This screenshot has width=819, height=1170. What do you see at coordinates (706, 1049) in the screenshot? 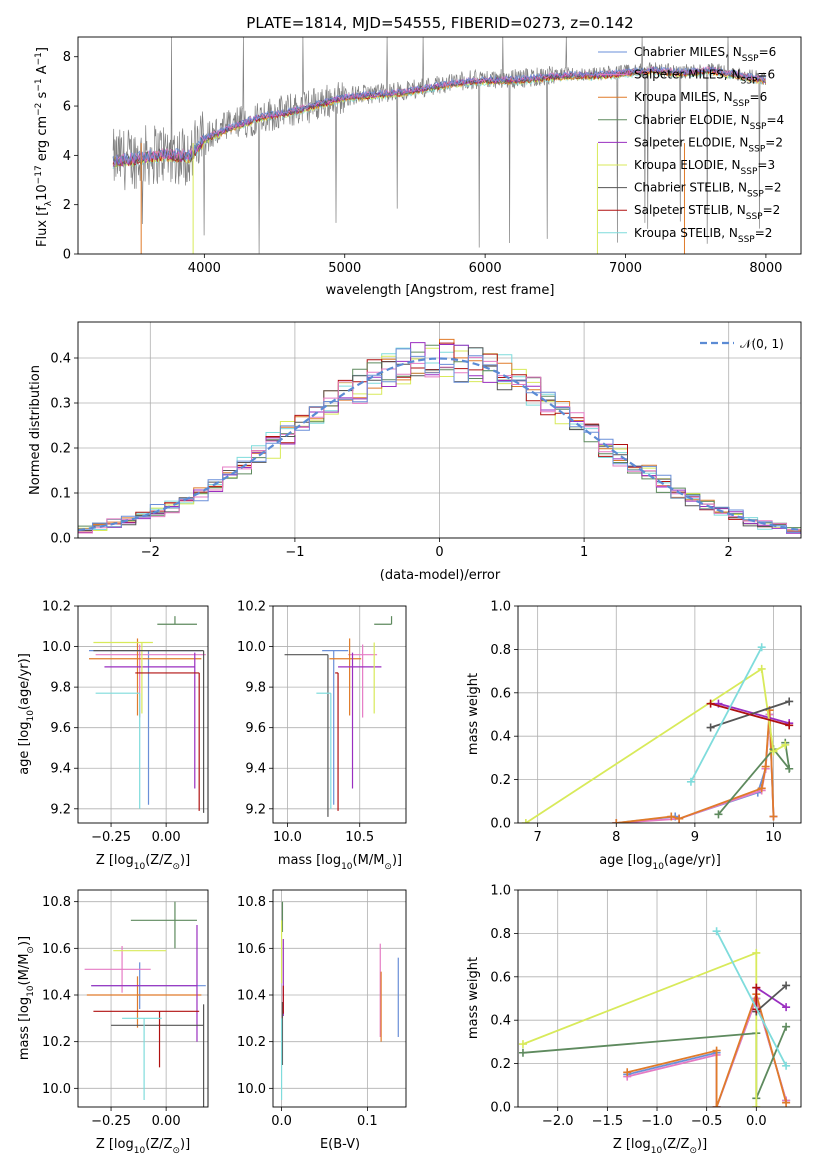
I see `series-line-kroupa_miles` at bounding box center [706, 1049].